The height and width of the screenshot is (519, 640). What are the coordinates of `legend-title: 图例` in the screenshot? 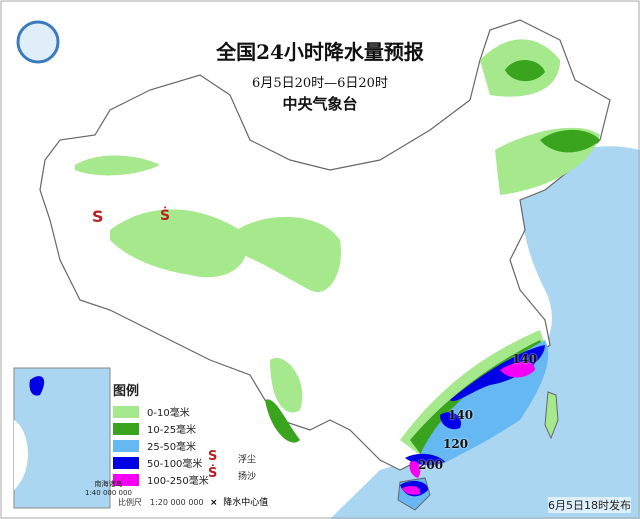 It's located at (126, 391).